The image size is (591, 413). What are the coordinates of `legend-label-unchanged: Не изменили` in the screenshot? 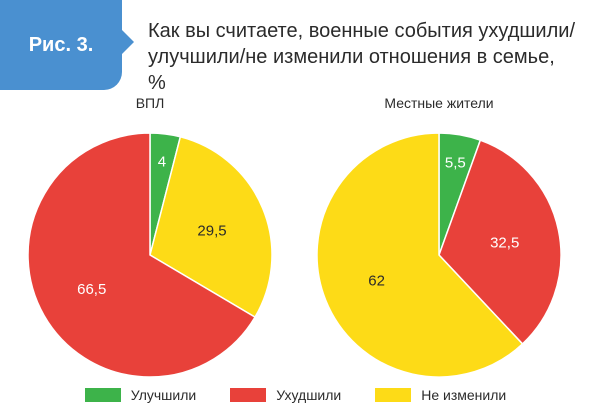 It's located at (464, 395).